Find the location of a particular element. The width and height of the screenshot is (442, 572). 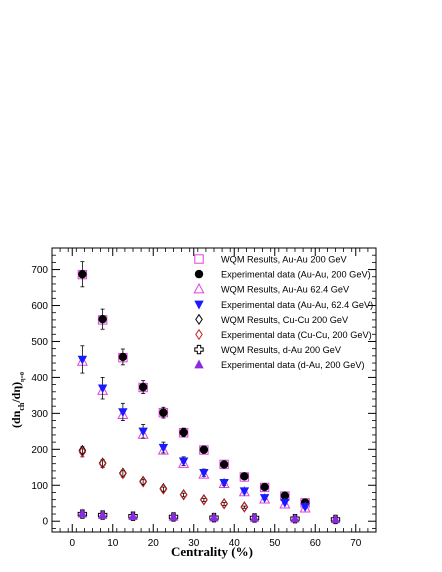

x-tick-label: 30 is located at coordinates (194, 543).